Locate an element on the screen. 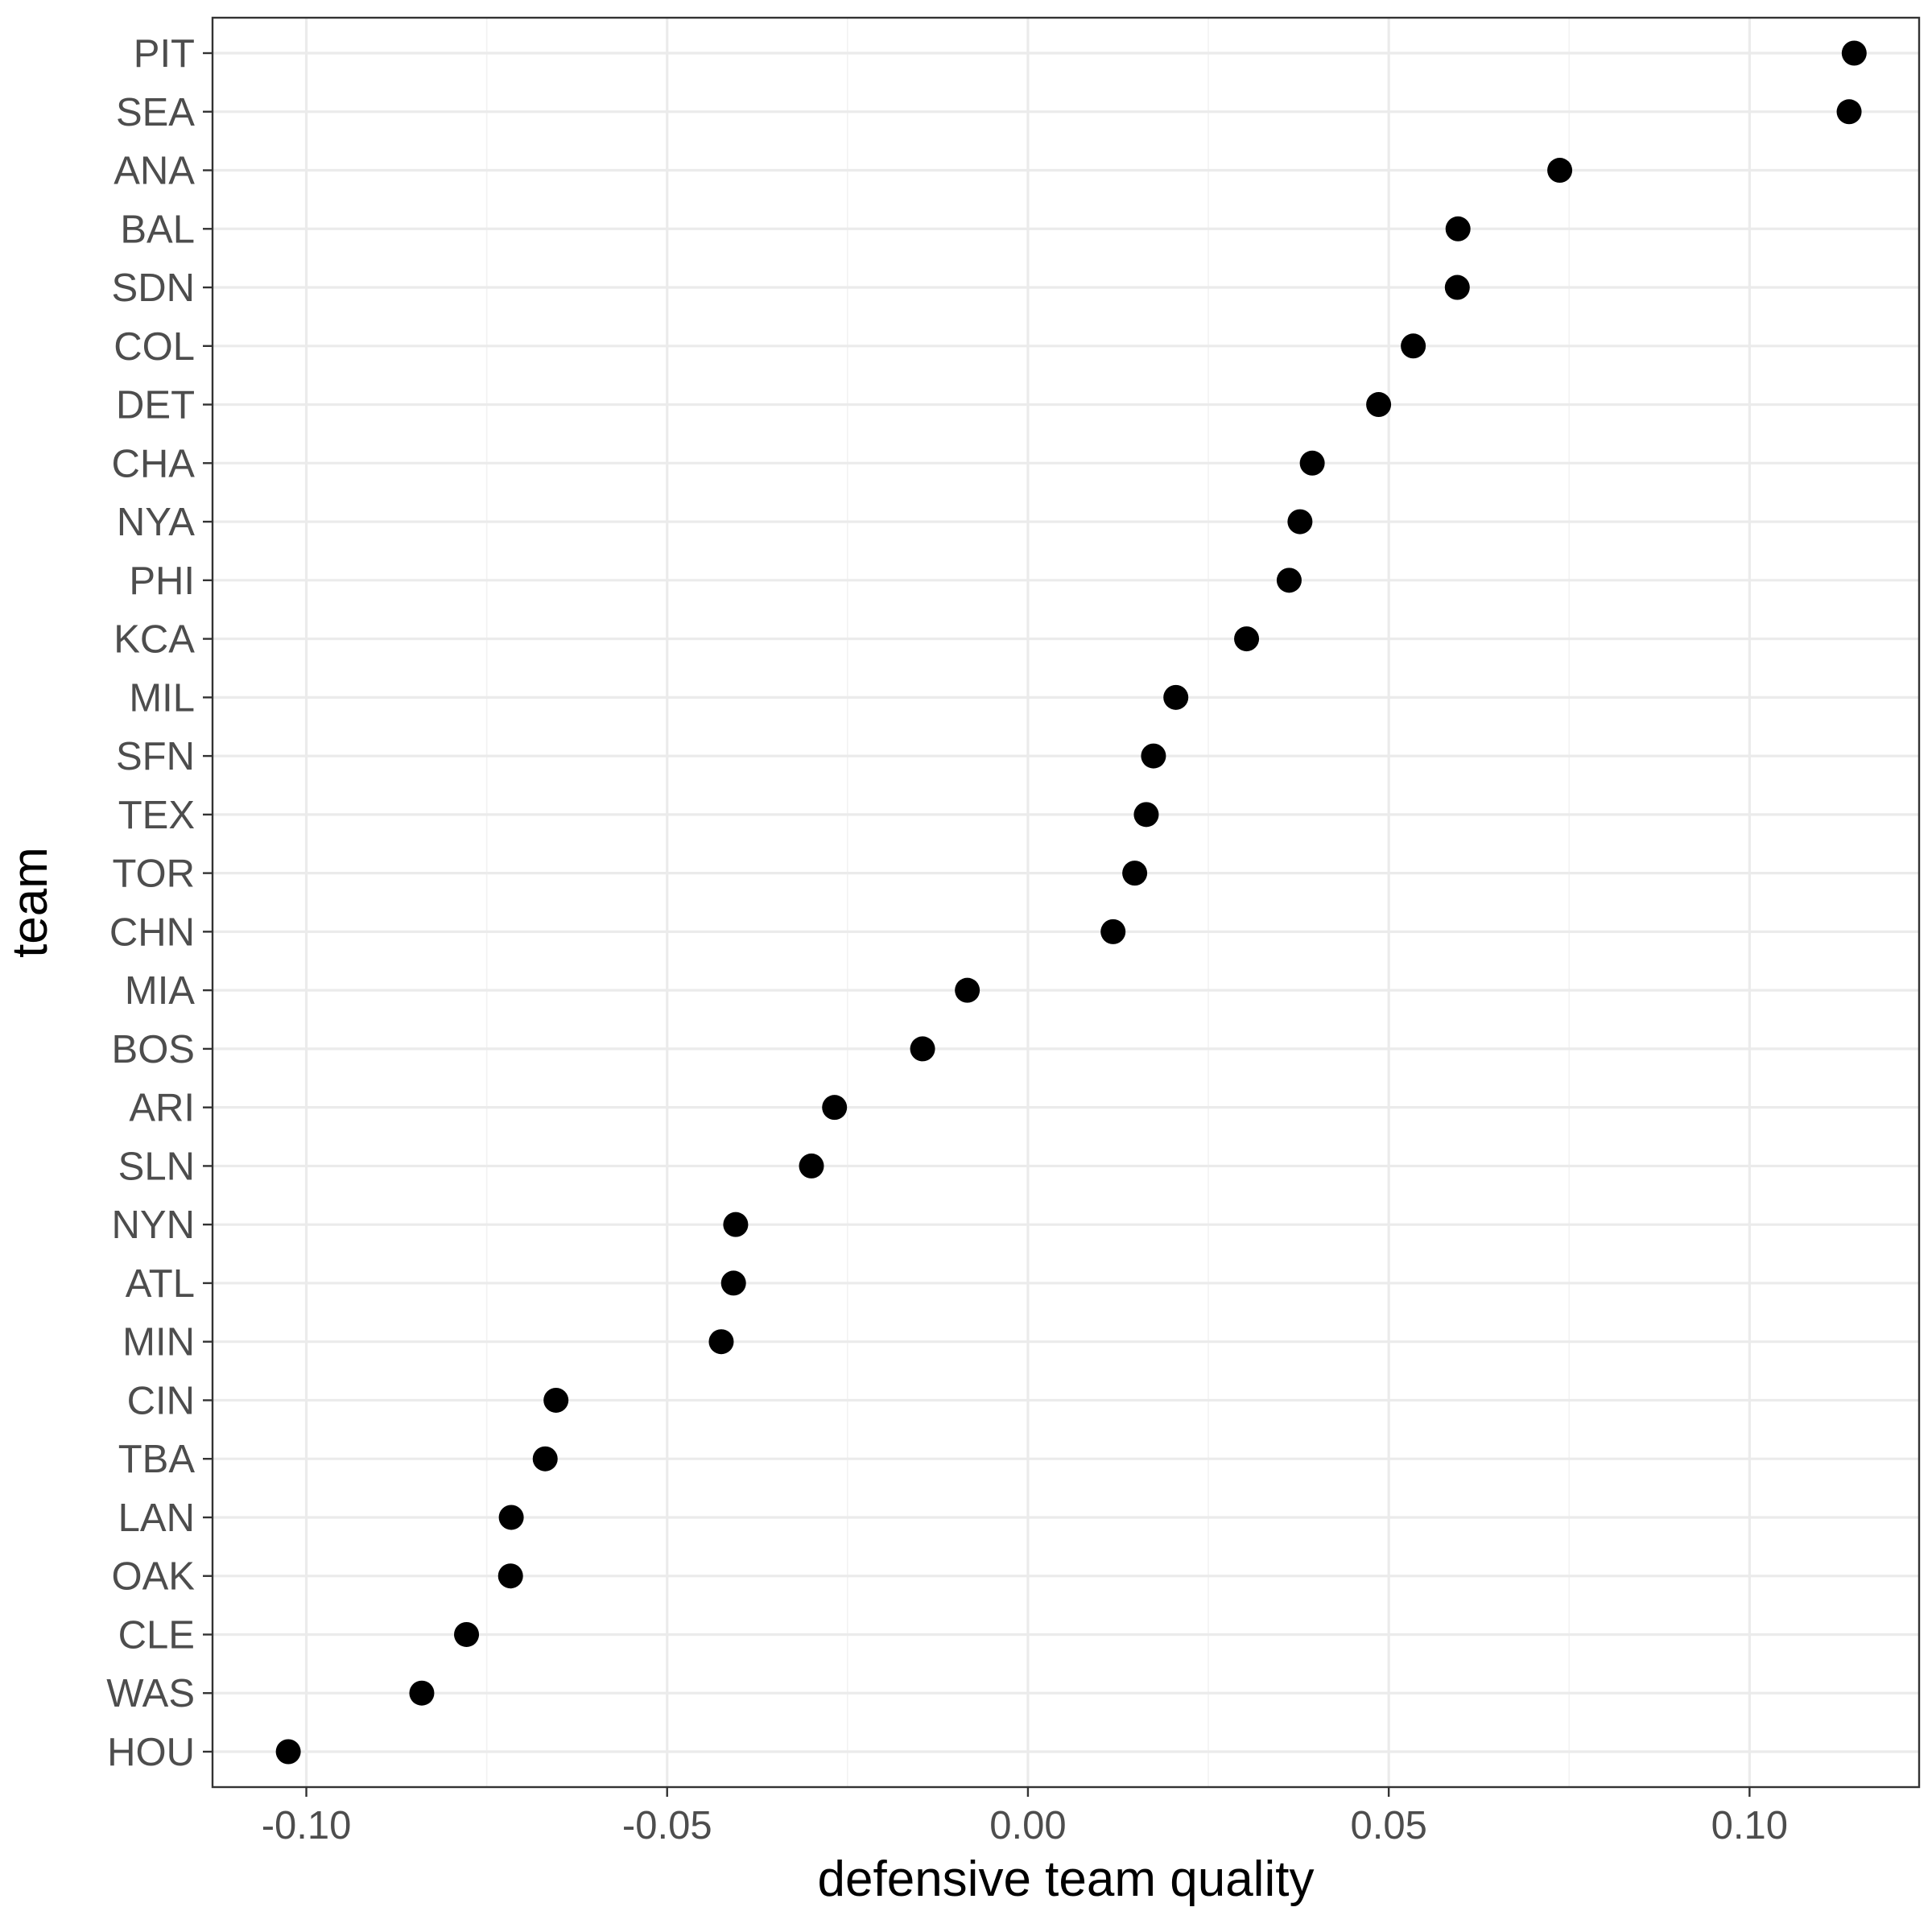  x-axis-title: defensive team quality is located at coordinates (1066, 1879).